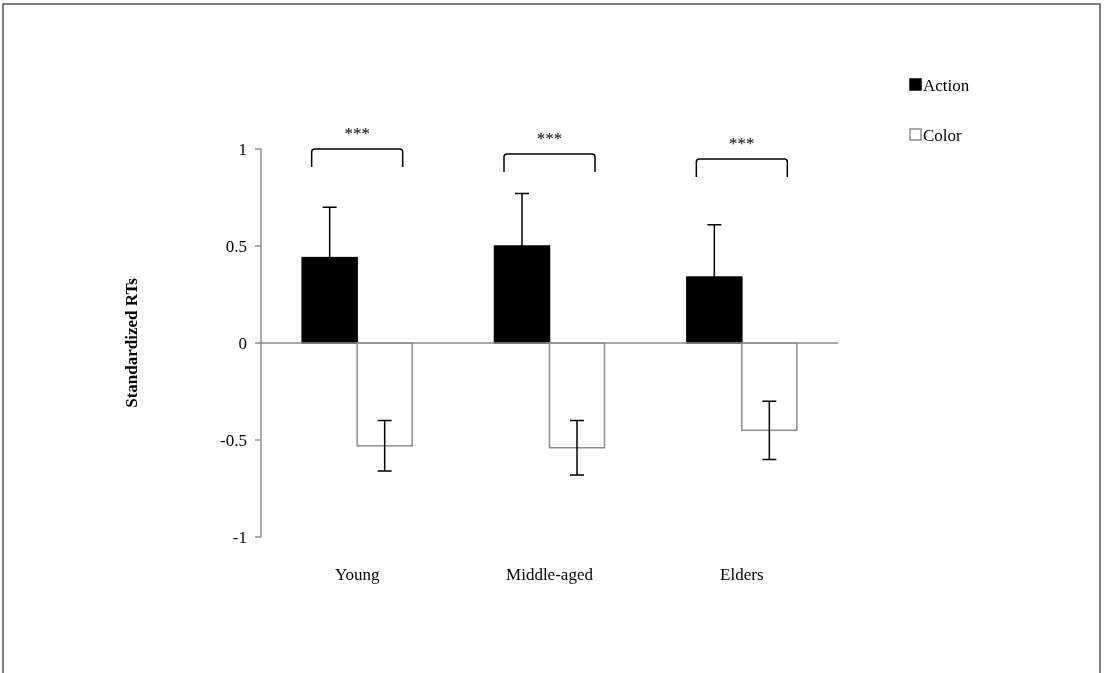 This screenshot has height=673, width=1108. I want to click on legend-label: Color, so click(943, 135).